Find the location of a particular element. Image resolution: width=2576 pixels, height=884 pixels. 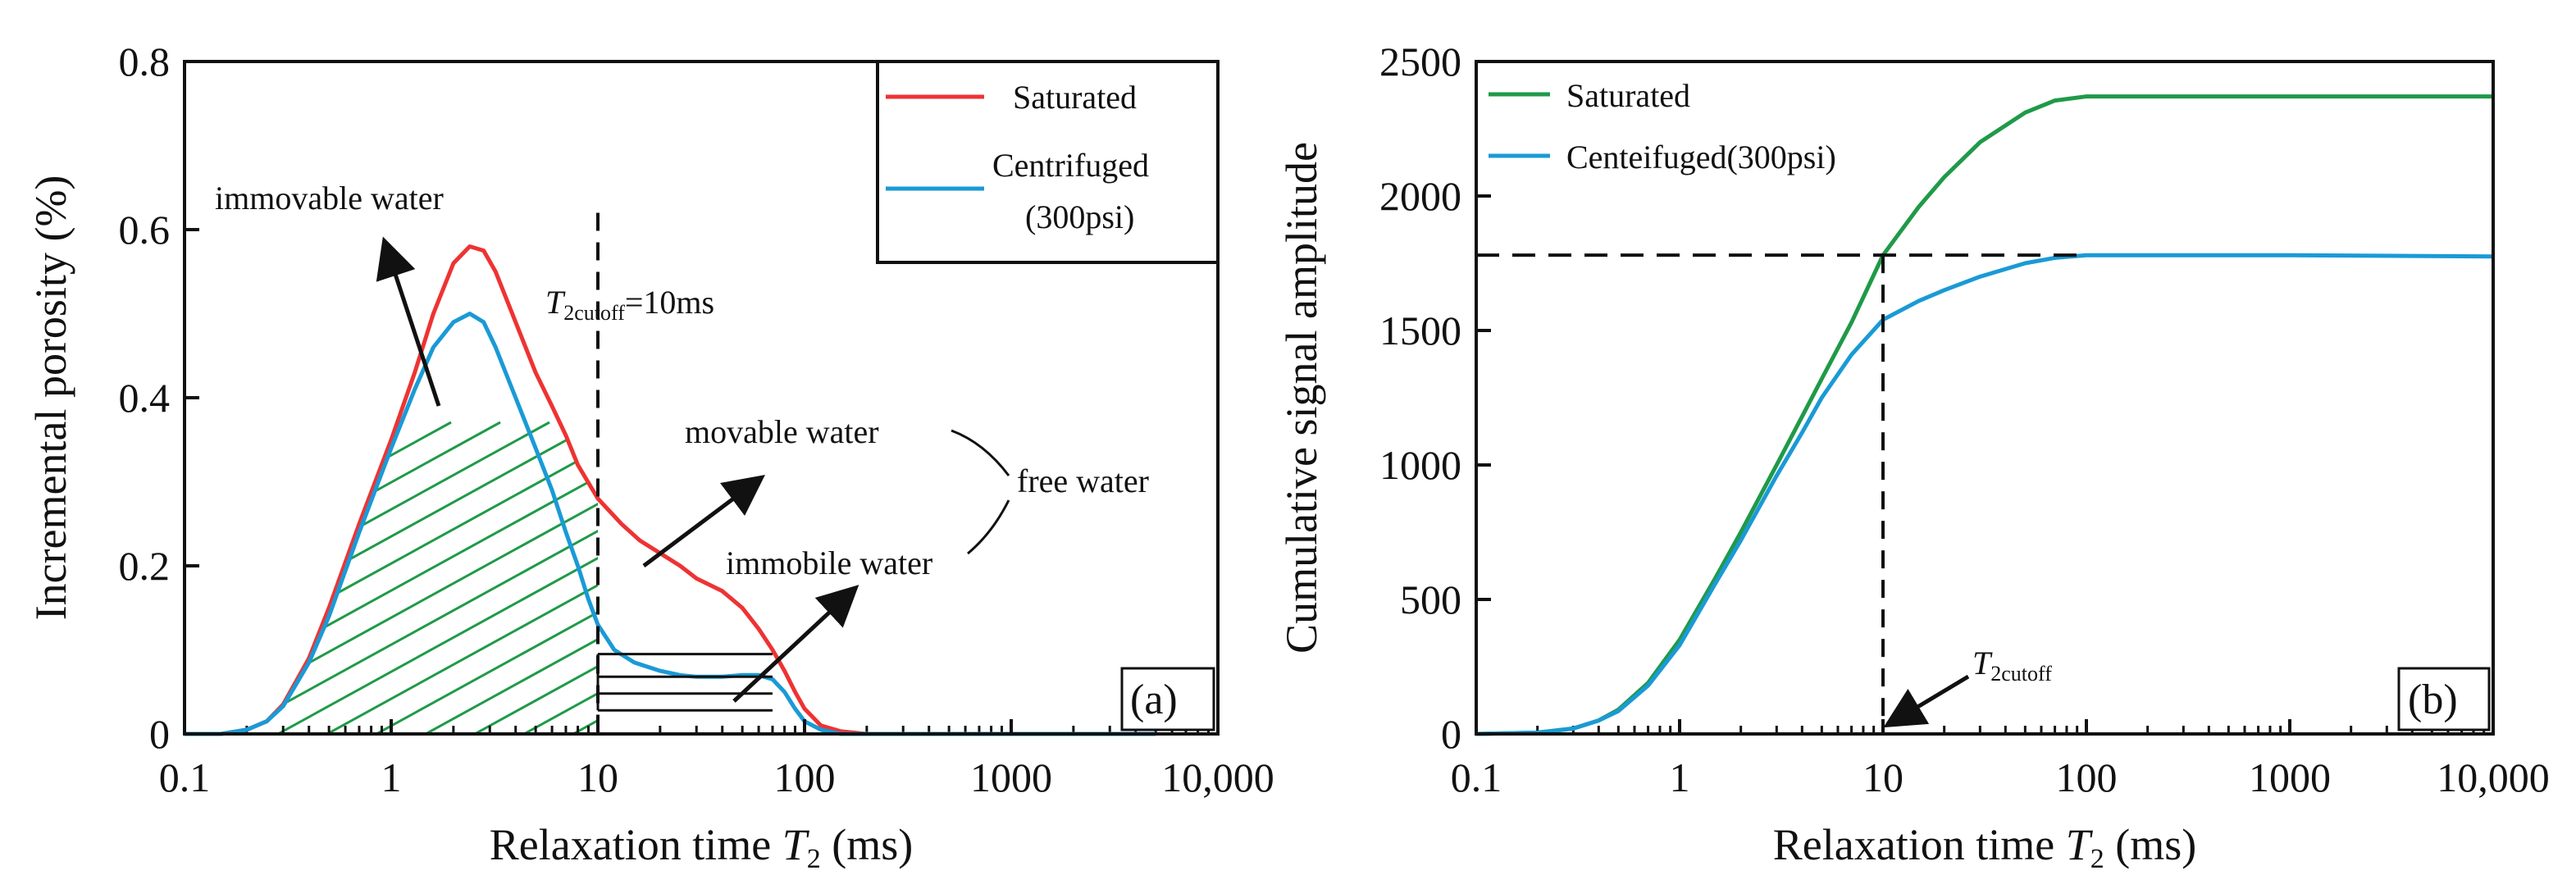

annotation-immobile-water: immobile water is located at coordinates (829, 563).